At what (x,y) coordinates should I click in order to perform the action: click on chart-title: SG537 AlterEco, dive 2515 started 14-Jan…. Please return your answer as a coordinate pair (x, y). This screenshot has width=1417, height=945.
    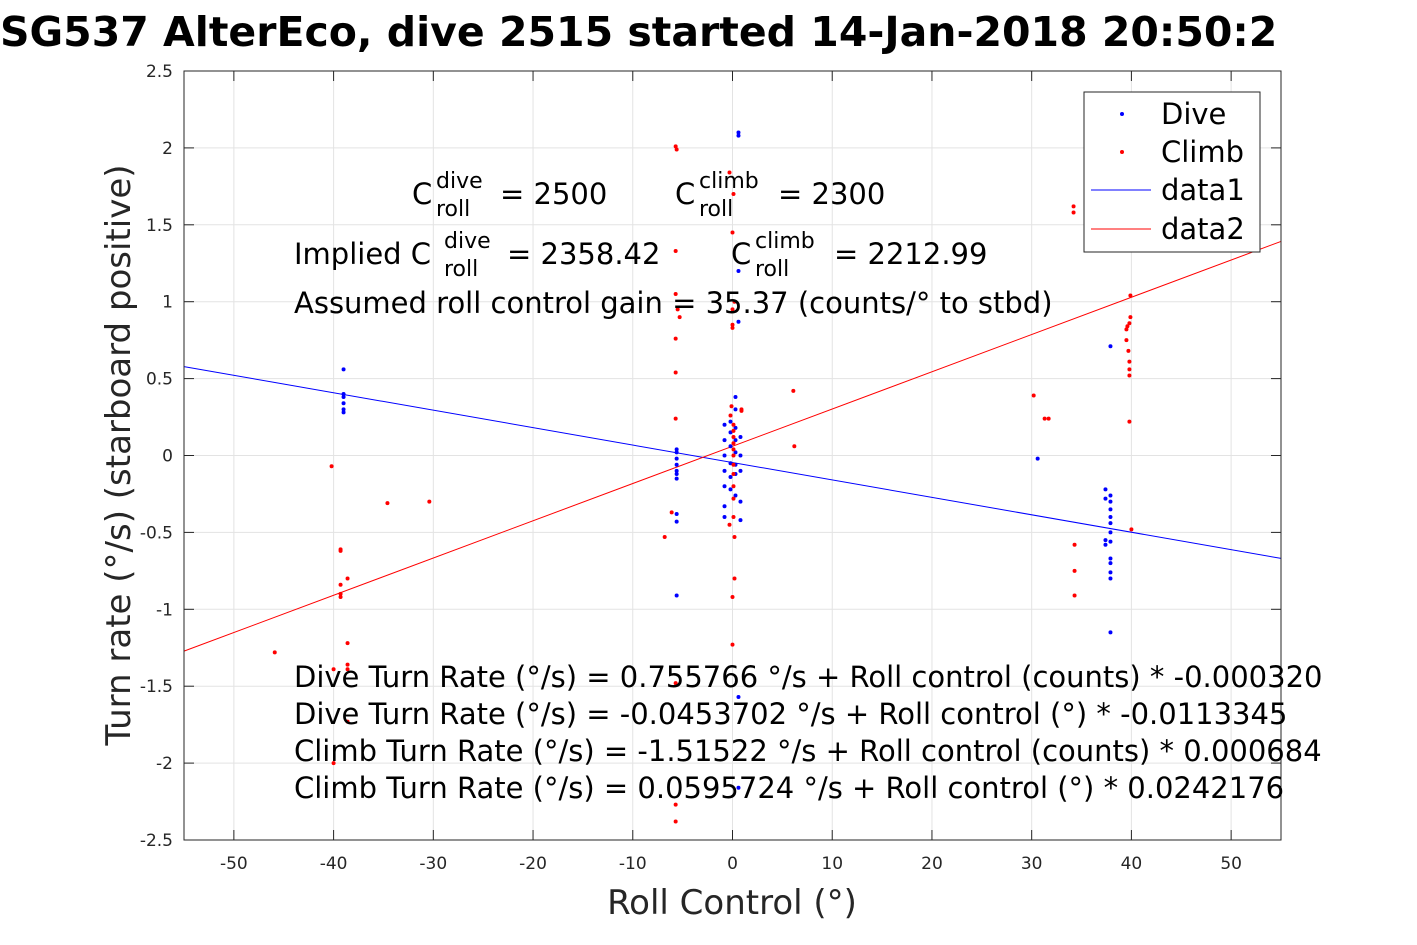
    Looking at the image, I should click on (638, 32).